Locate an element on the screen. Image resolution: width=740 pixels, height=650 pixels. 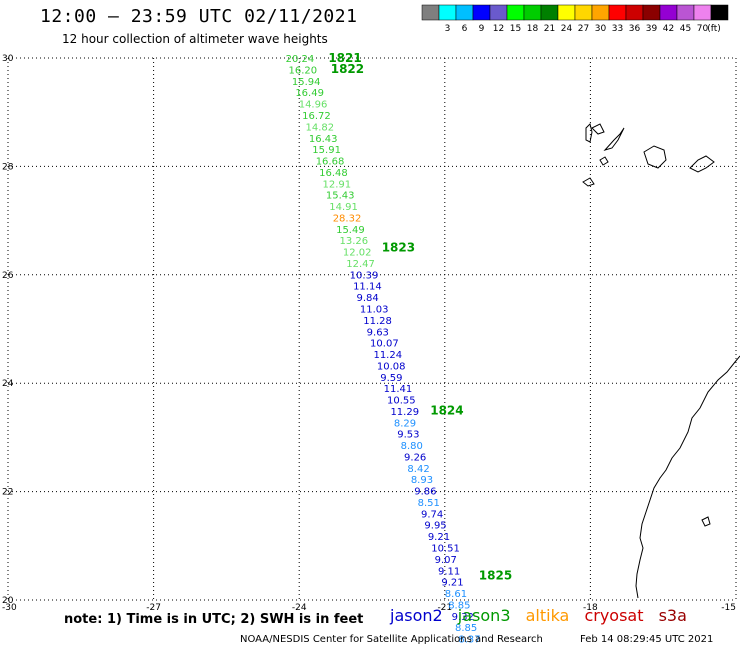
lat-tick-label: 26 is located at coordinates (8, 276).